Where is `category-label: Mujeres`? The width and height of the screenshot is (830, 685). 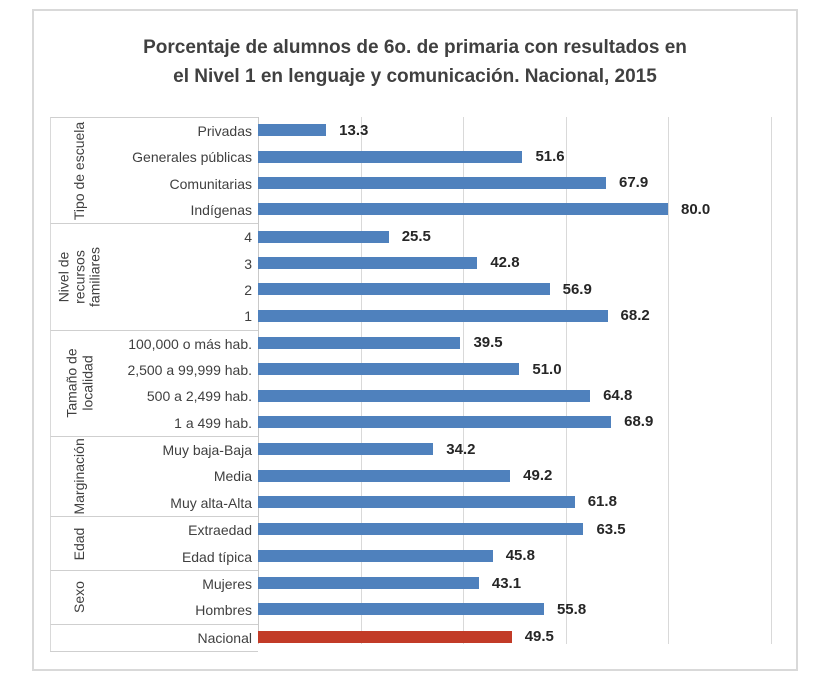
category-label: Mujeres is located at coordinates (227, 583).